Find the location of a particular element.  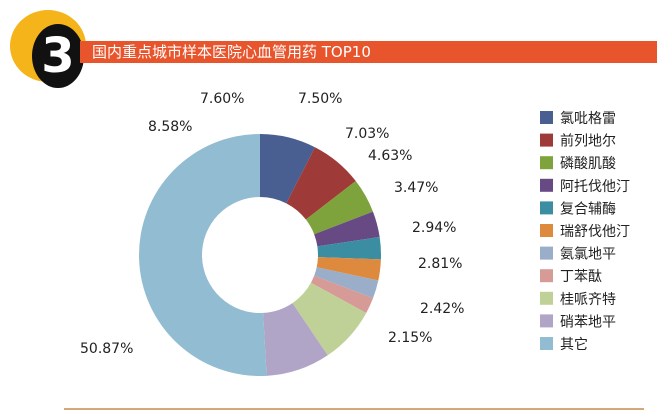

data-label: 2.81% is located at coordinates (440, 264).